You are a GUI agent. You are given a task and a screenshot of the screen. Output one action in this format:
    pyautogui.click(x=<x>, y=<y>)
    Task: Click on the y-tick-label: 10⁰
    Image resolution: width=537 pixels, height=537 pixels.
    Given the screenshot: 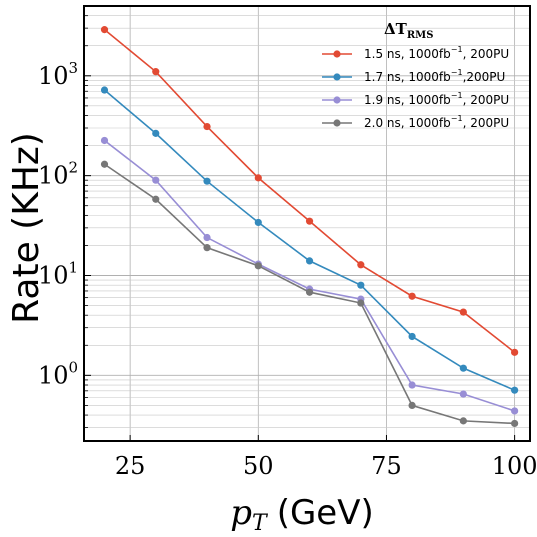 What is the action you would take?
    pyautogui.click(x=58, y=373)
    